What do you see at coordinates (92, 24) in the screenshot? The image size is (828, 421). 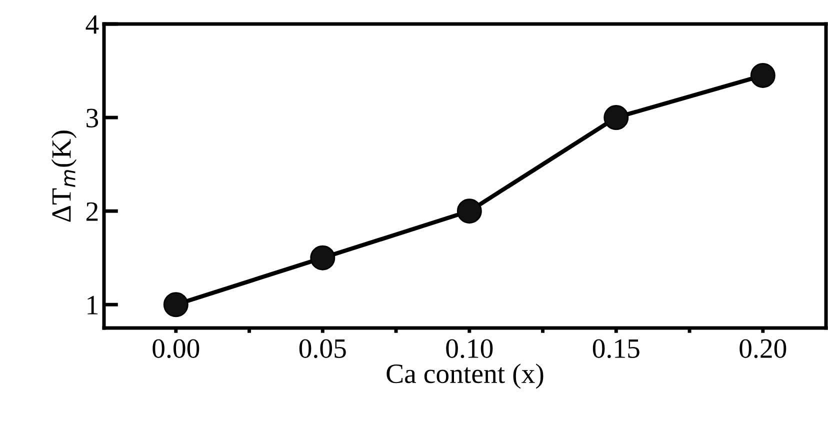 I see `y-tick-label: 4` at bounding box center [92, 24].